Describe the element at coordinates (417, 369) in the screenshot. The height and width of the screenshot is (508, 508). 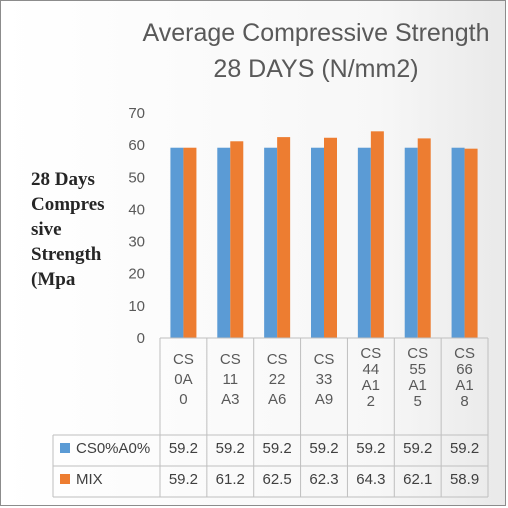
I see `category-label: 55` at that location.